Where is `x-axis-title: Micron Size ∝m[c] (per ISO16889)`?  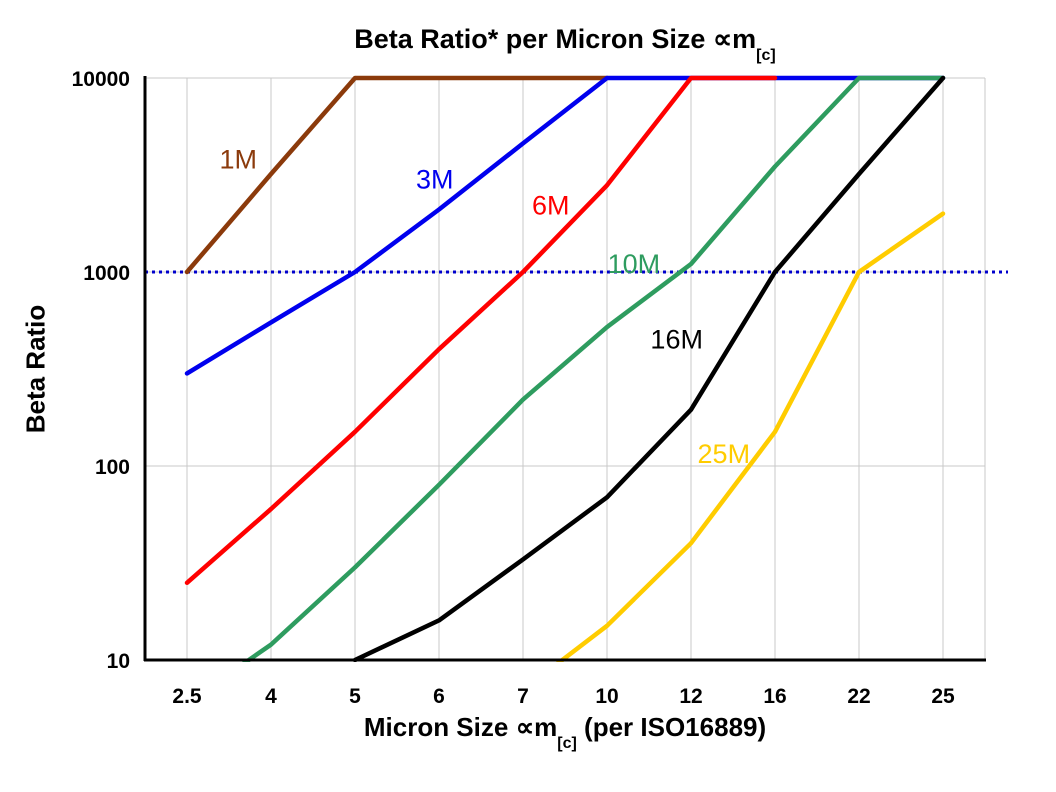
x-axis-title: Micron Size ∝m[c] (per ISO16889) is located at coordinates (565, 732).